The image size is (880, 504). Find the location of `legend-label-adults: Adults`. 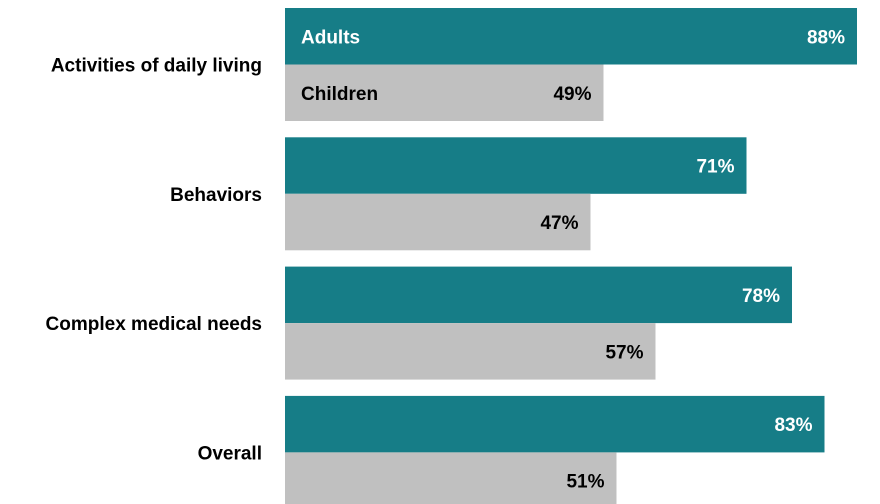

legend-label-adults: Adults is located at coordinates (330, 37).